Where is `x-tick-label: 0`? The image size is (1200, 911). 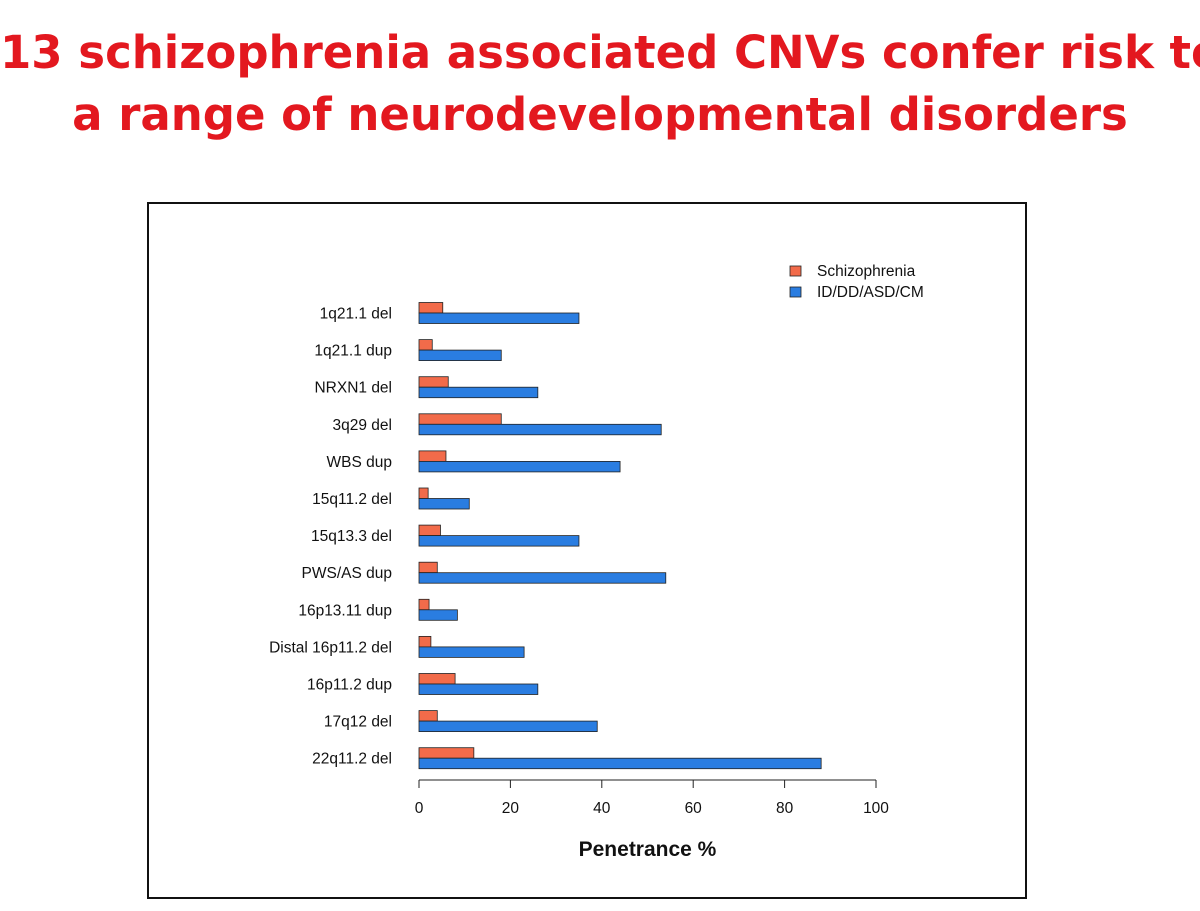
x-tick-label: 0 is located at coordinates (419, 808).